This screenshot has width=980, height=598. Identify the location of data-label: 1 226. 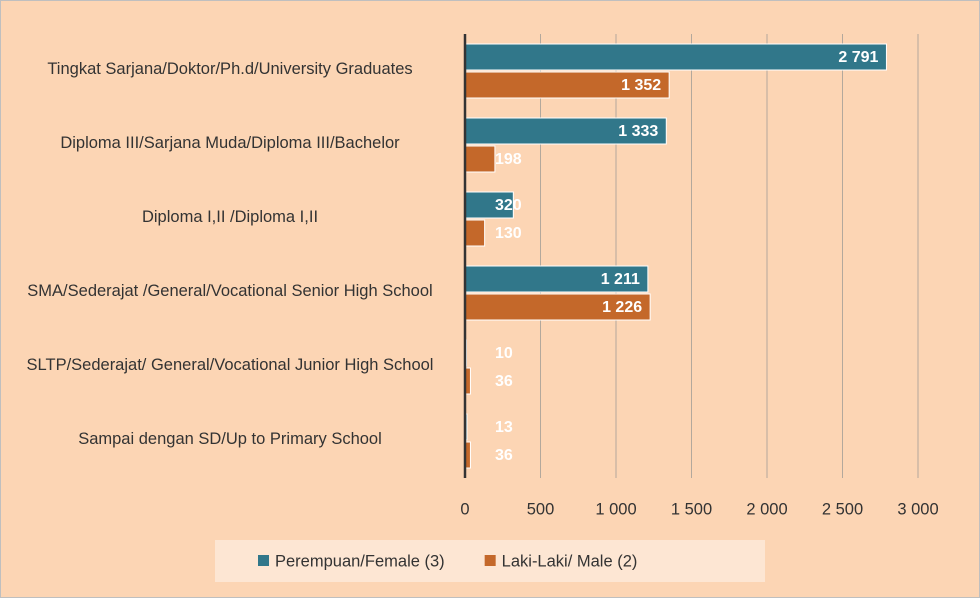
(622, 307).